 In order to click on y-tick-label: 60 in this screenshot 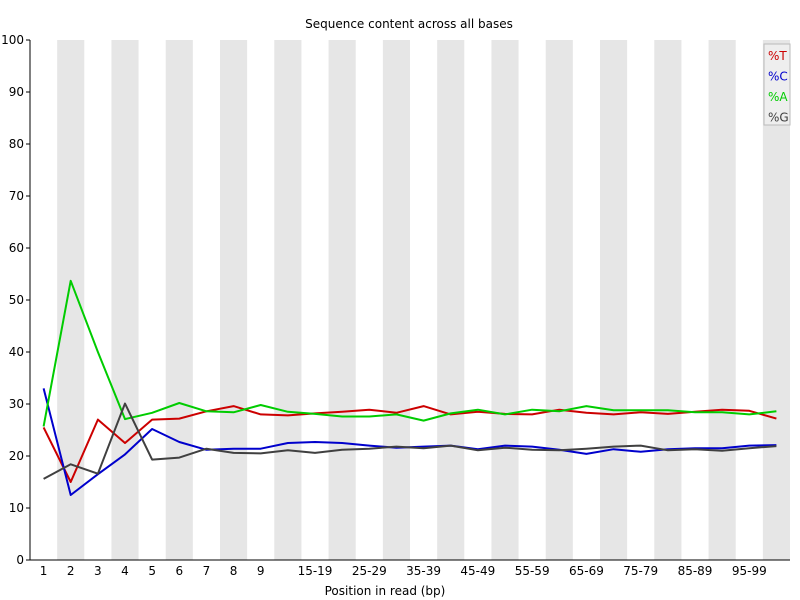, I will do `click(16, 248)`.